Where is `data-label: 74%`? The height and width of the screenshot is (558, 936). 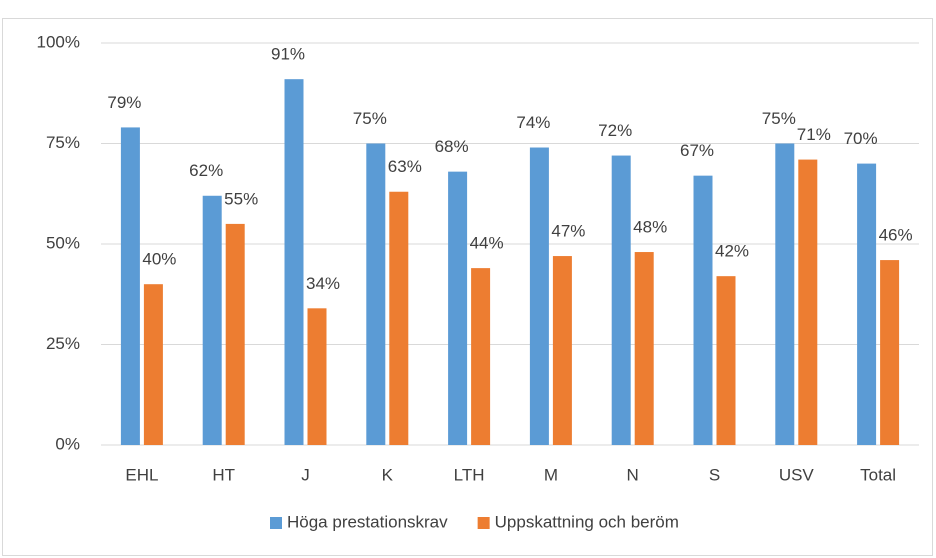 data-label: 74% is located at coordinates (533, 122).